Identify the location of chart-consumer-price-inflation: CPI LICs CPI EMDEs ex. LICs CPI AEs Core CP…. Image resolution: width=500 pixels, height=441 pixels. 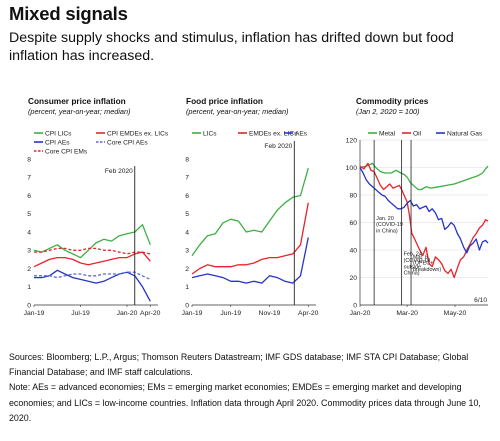
(96, 223).